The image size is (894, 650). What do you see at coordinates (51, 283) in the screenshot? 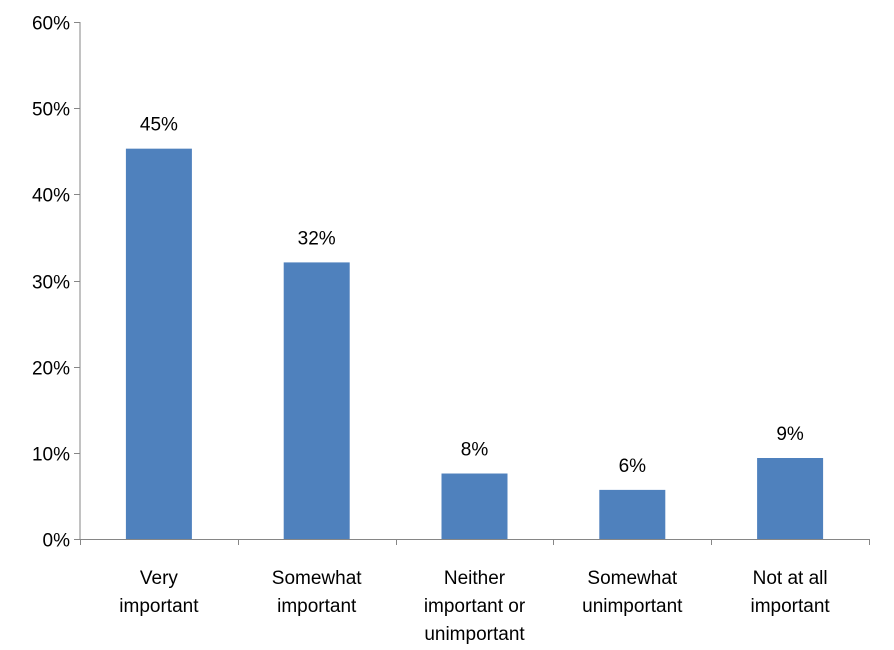
I see `y-tick-label: 30%` at bounding box center [51, 283].